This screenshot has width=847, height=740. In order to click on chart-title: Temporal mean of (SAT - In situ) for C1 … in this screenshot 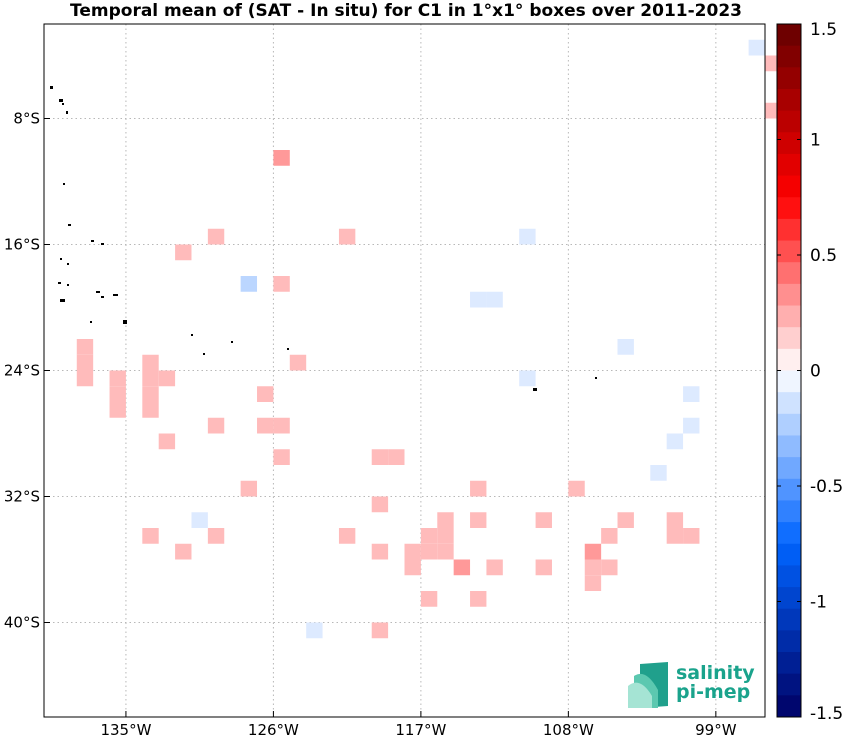, I will do `click(406, 11)`.